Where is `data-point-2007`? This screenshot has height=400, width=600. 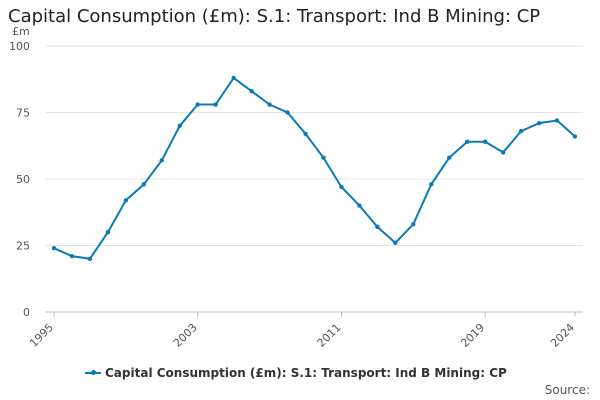 data-point-2007 is located at coordinates (269, 104).